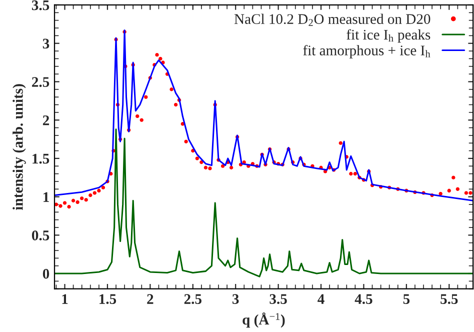 This screenshot has height=332, width=474. Describe the element at coordinates (41, 235) in the screenshot. I see `y-tick-label: 0.5` at that location.